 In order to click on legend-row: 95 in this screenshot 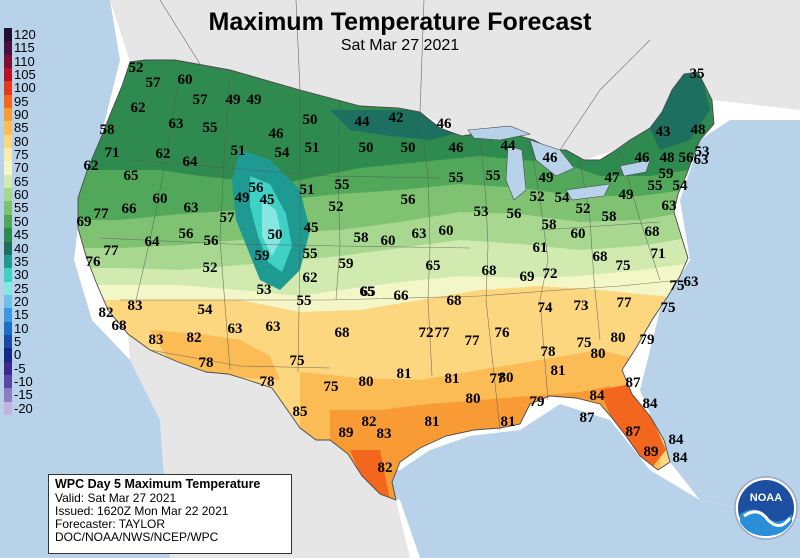, I will do `click(22, 101)`.